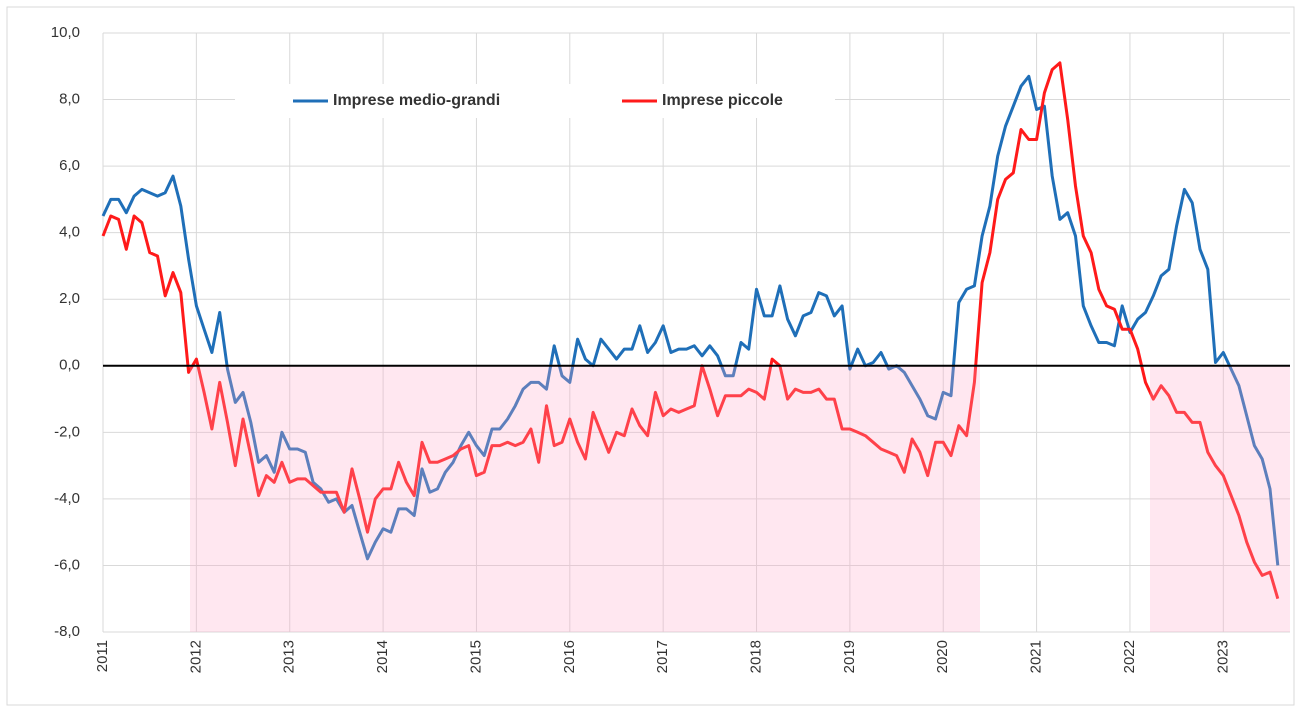  I want to click on x-tick-label: 2014, so click(382, 656).